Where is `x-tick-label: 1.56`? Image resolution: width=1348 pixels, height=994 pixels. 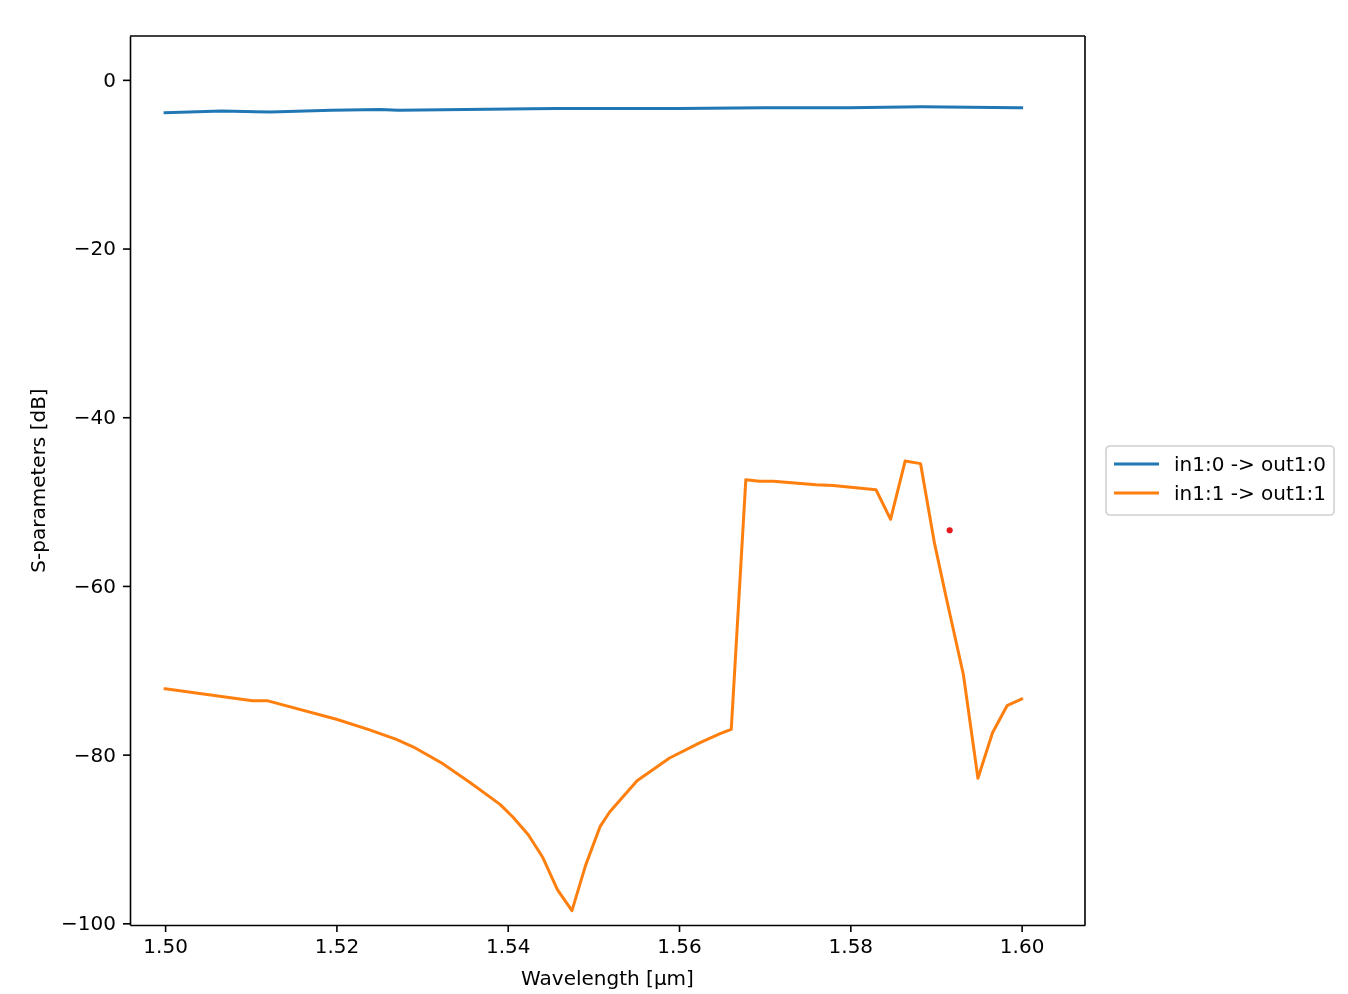
x-tick-label: 1.56 is located at coordinates (679, 946).